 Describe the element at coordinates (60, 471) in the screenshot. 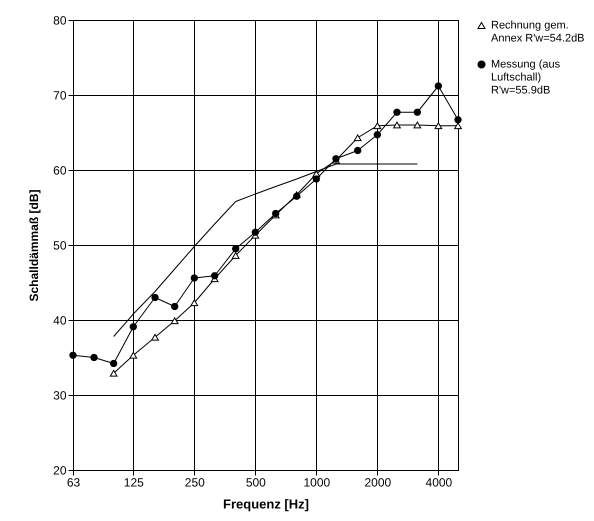

I see `y-tick-label: 20` at that location.